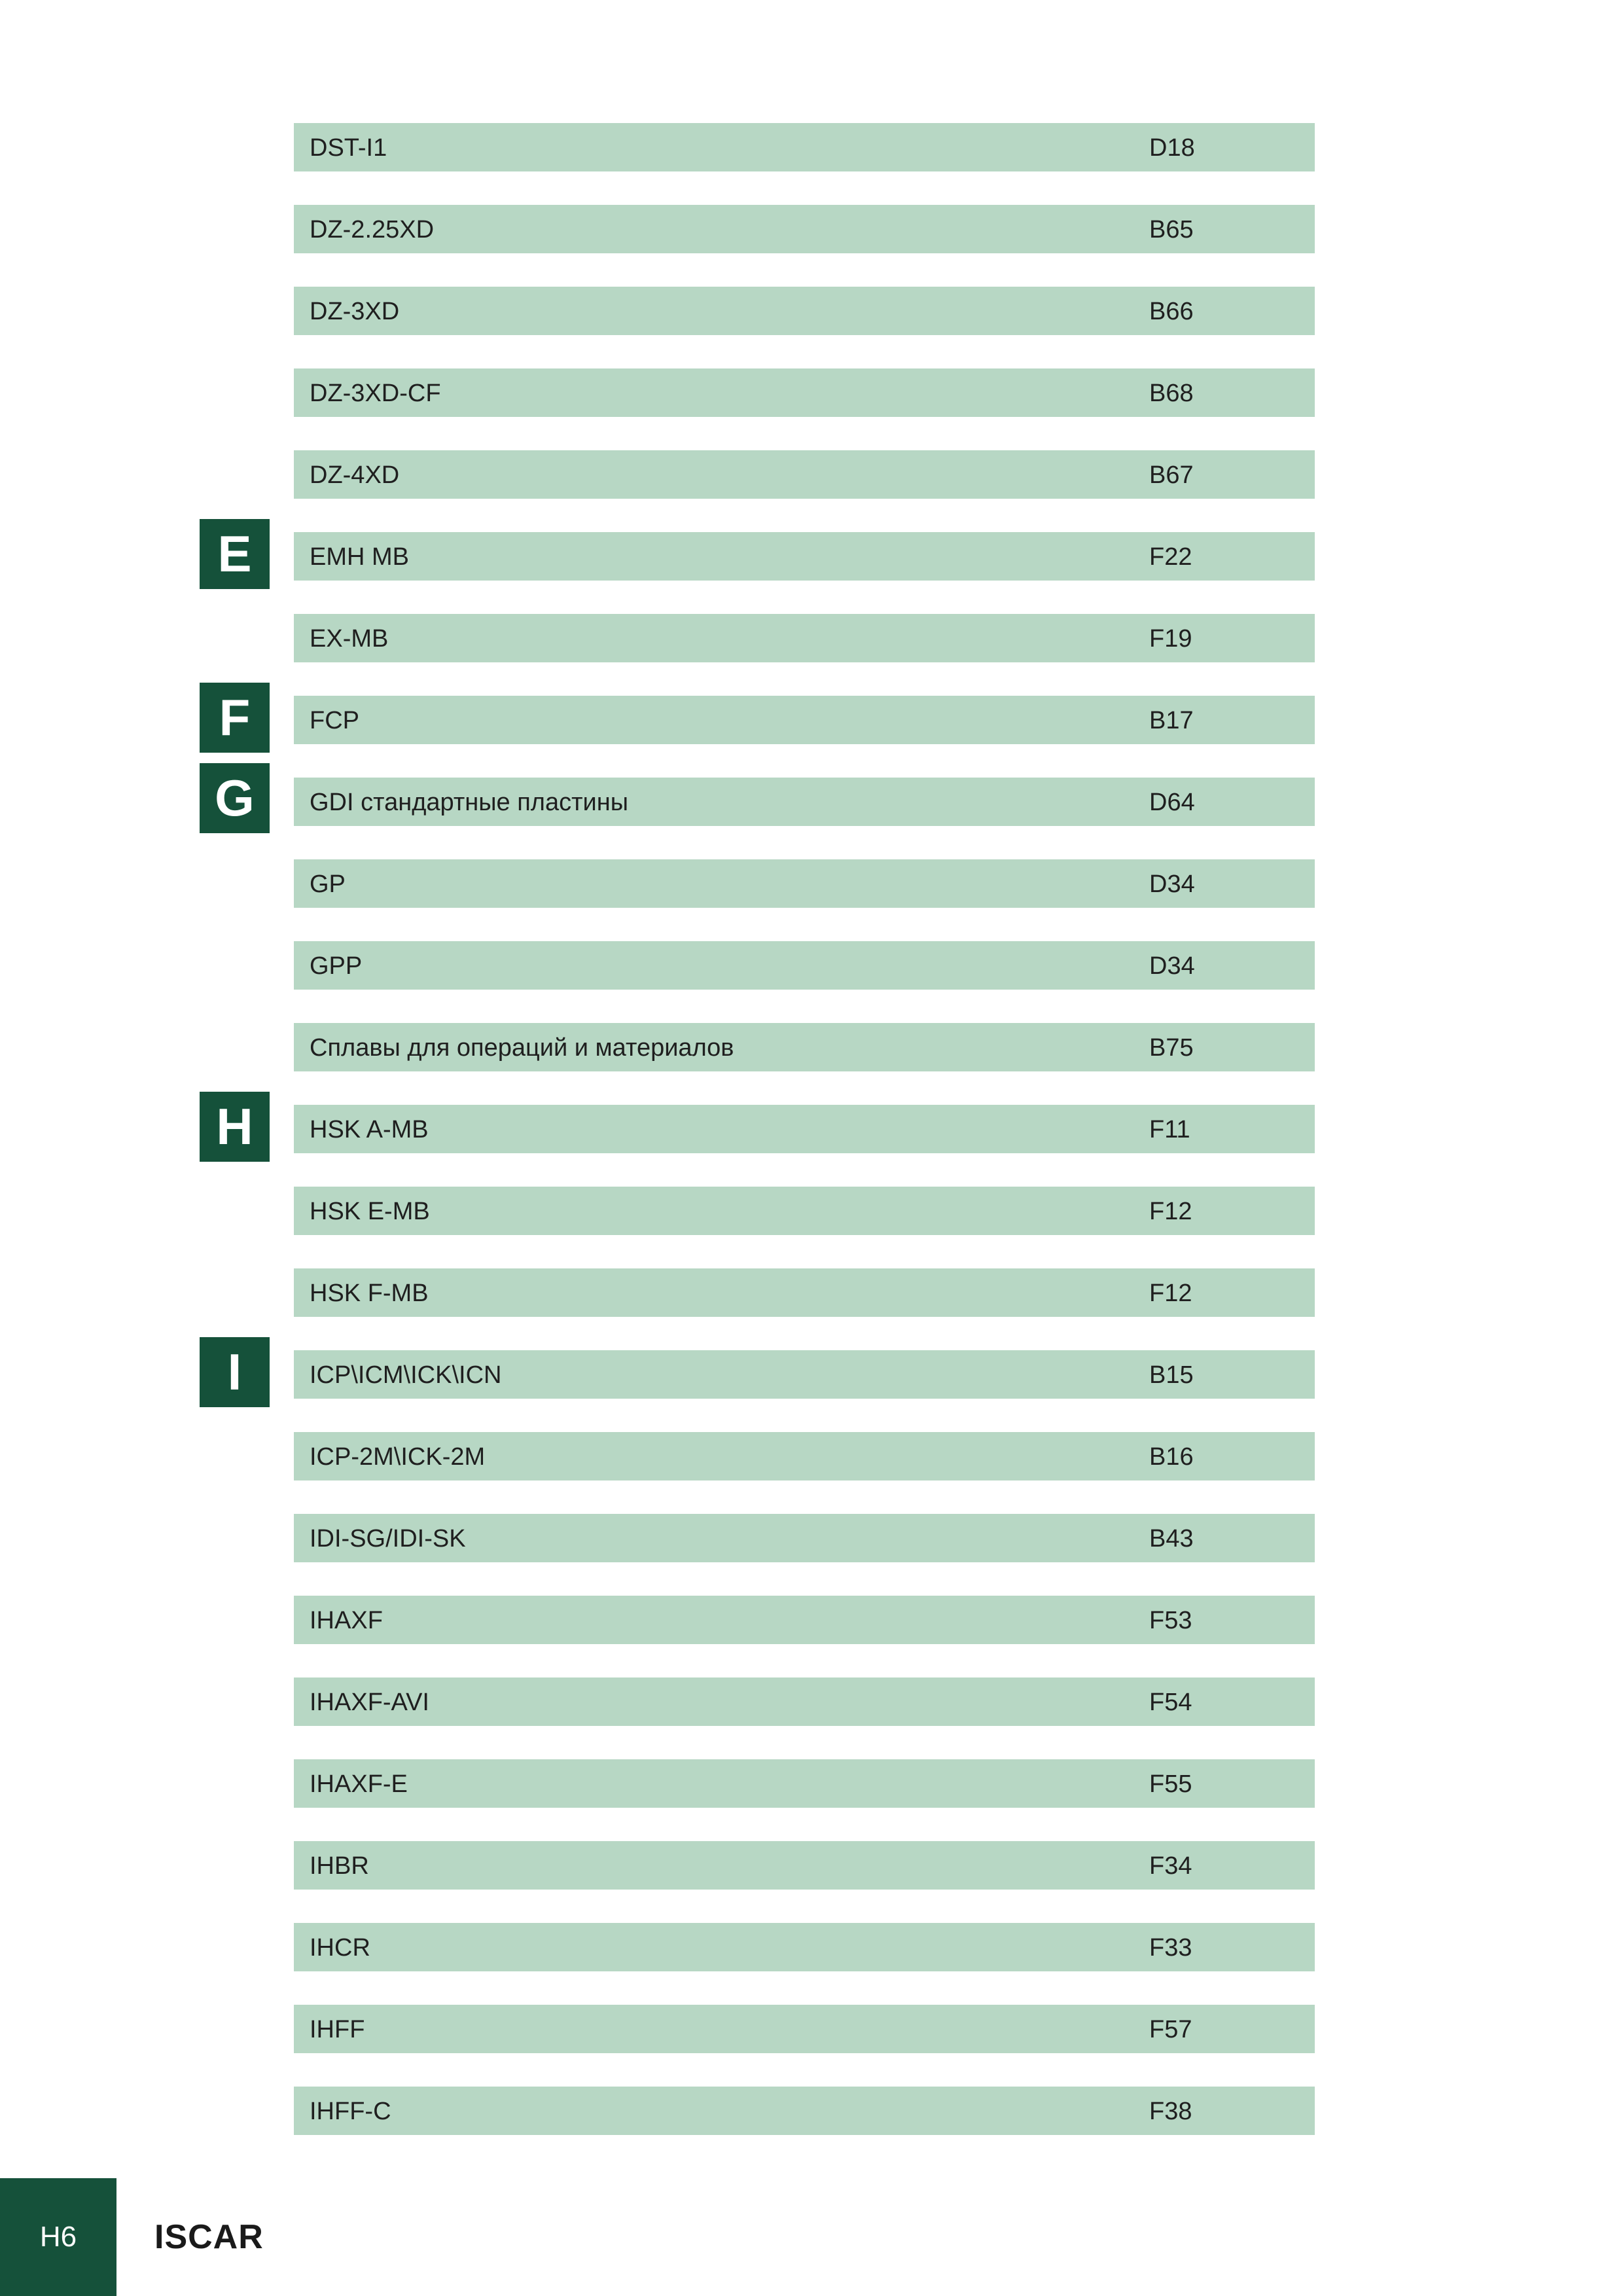 This screenshot has height=2296, width=1623. I want to click on index-entry-page: B43, so click(1171, 1538).